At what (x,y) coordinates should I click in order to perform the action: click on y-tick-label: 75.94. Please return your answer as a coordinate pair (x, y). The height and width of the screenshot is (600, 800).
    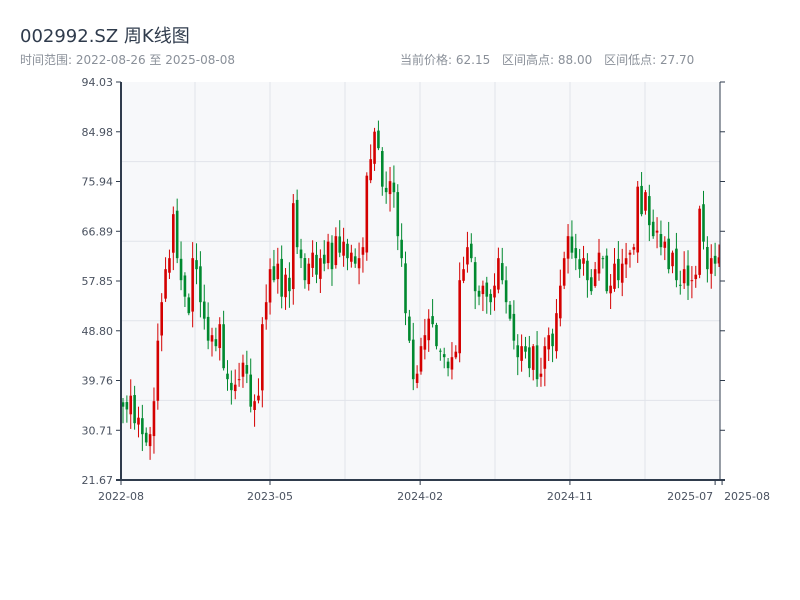
    Looking at the image, I should click on (98, 182).